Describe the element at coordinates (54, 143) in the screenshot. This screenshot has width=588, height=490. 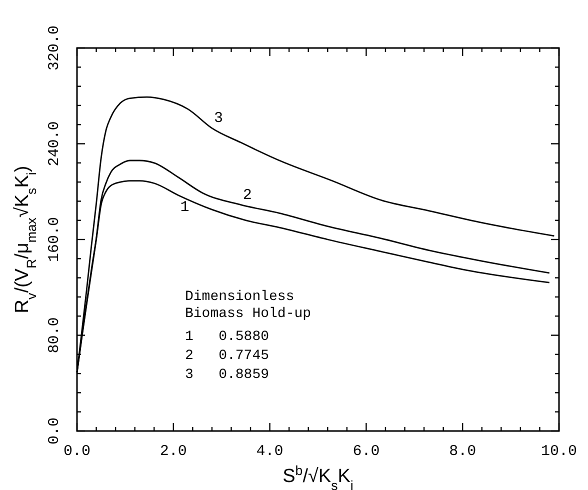
I see `y-tick-label: 240.0` at that location.